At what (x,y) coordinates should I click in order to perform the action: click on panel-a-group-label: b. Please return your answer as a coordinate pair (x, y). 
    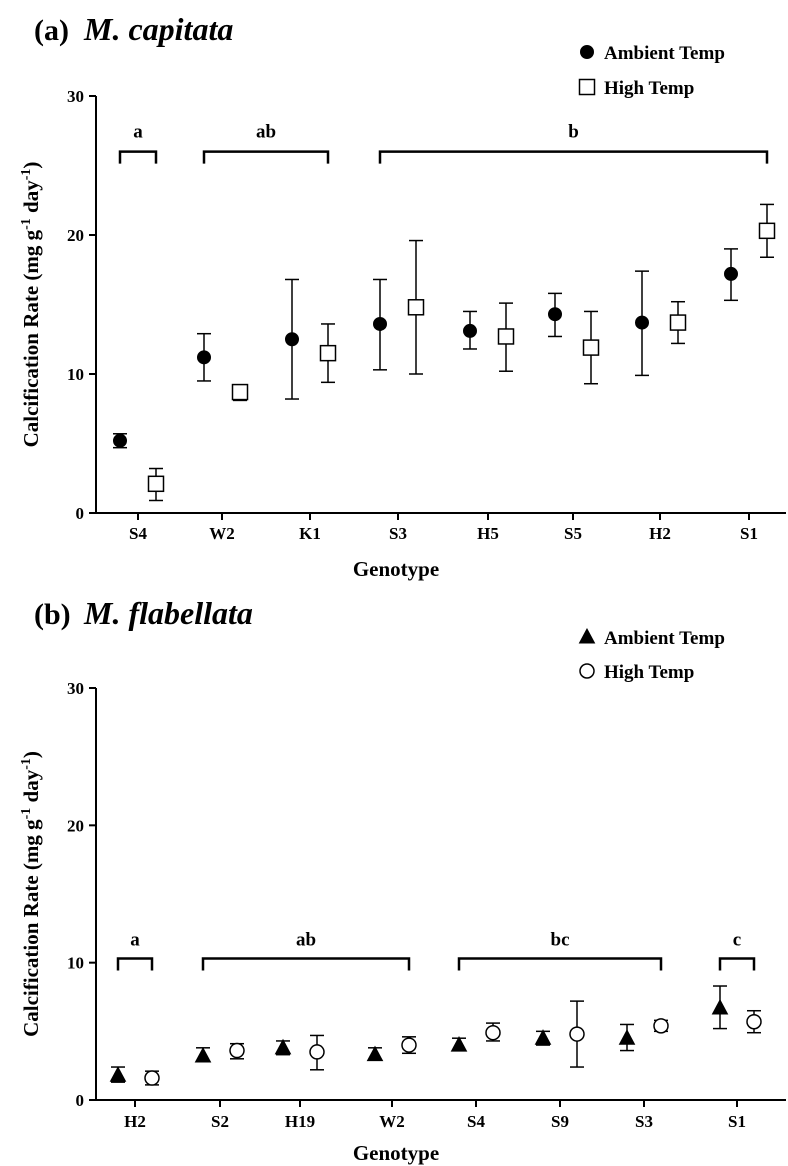
    Looking at the image, I should click on (573, 132).